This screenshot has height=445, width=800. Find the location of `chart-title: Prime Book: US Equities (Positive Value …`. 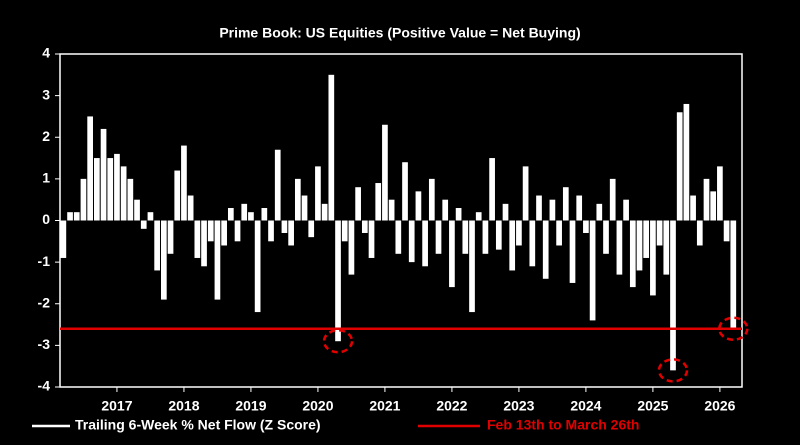

chart-title: Prime Book: US Equities (Positive Value … is located at coordinates (399, 33).